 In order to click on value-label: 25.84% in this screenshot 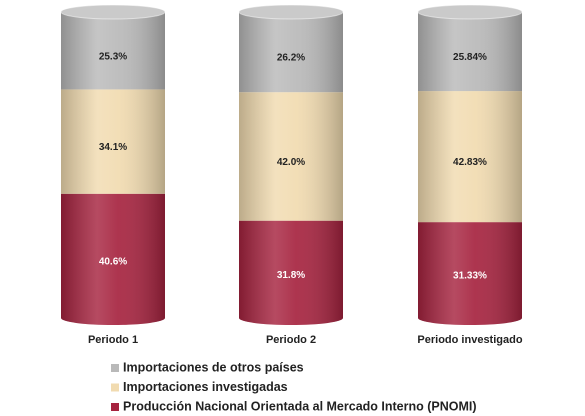, I will do `click(470, 57)`.